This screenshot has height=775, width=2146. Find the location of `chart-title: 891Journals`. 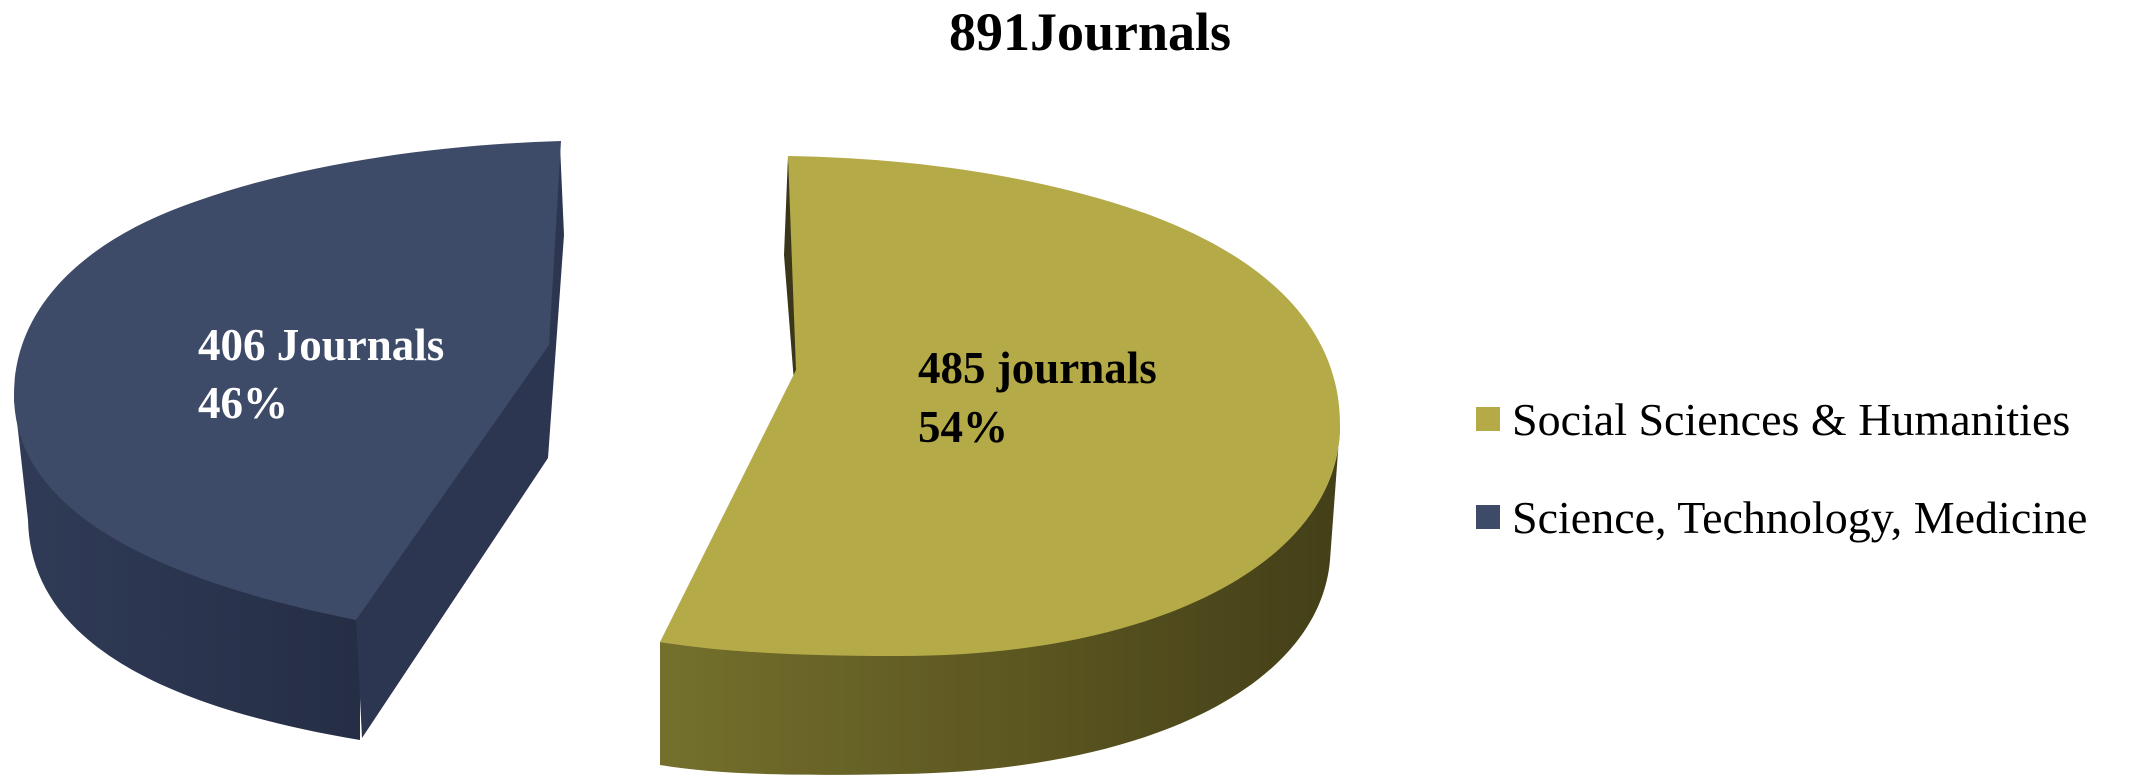

chart-title: 891Journals is located at coordinates (1090, 32).